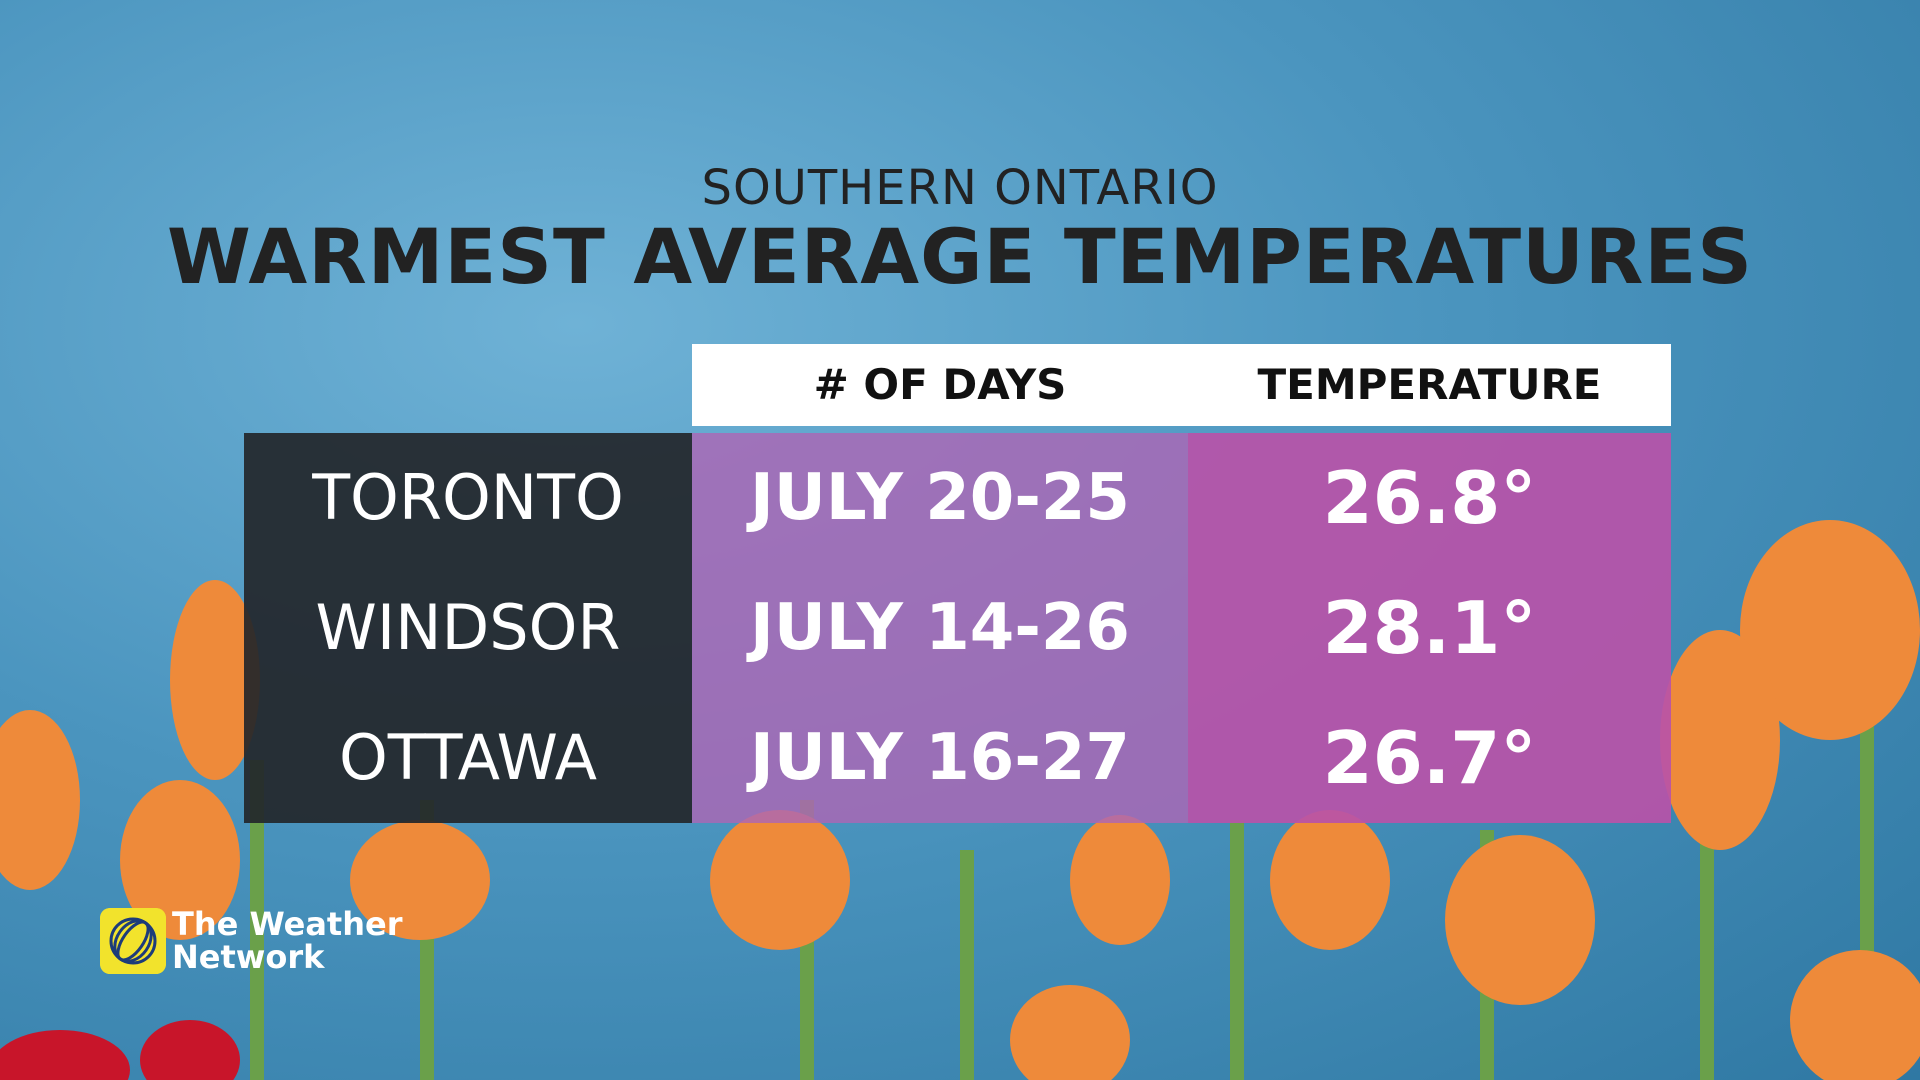 This screenshot has width=1920, height=1080. What do you see at coordinates (248, 957) in the screenshot?
I see `logo-line: Network` at bounding box center [248, 957].